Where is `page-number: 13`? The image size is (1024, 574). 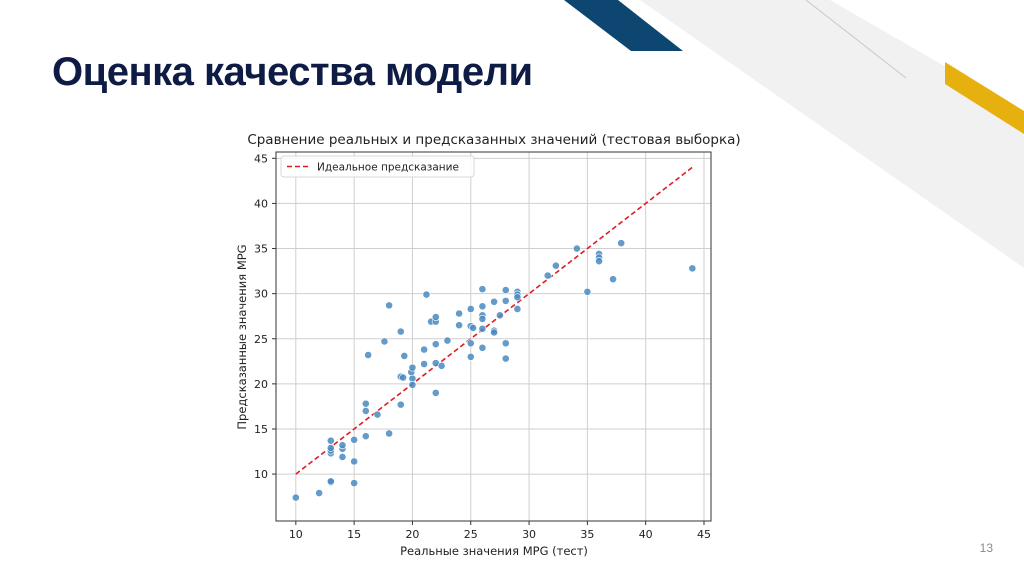
page-number: 13 is located at coordinates (986, 548).